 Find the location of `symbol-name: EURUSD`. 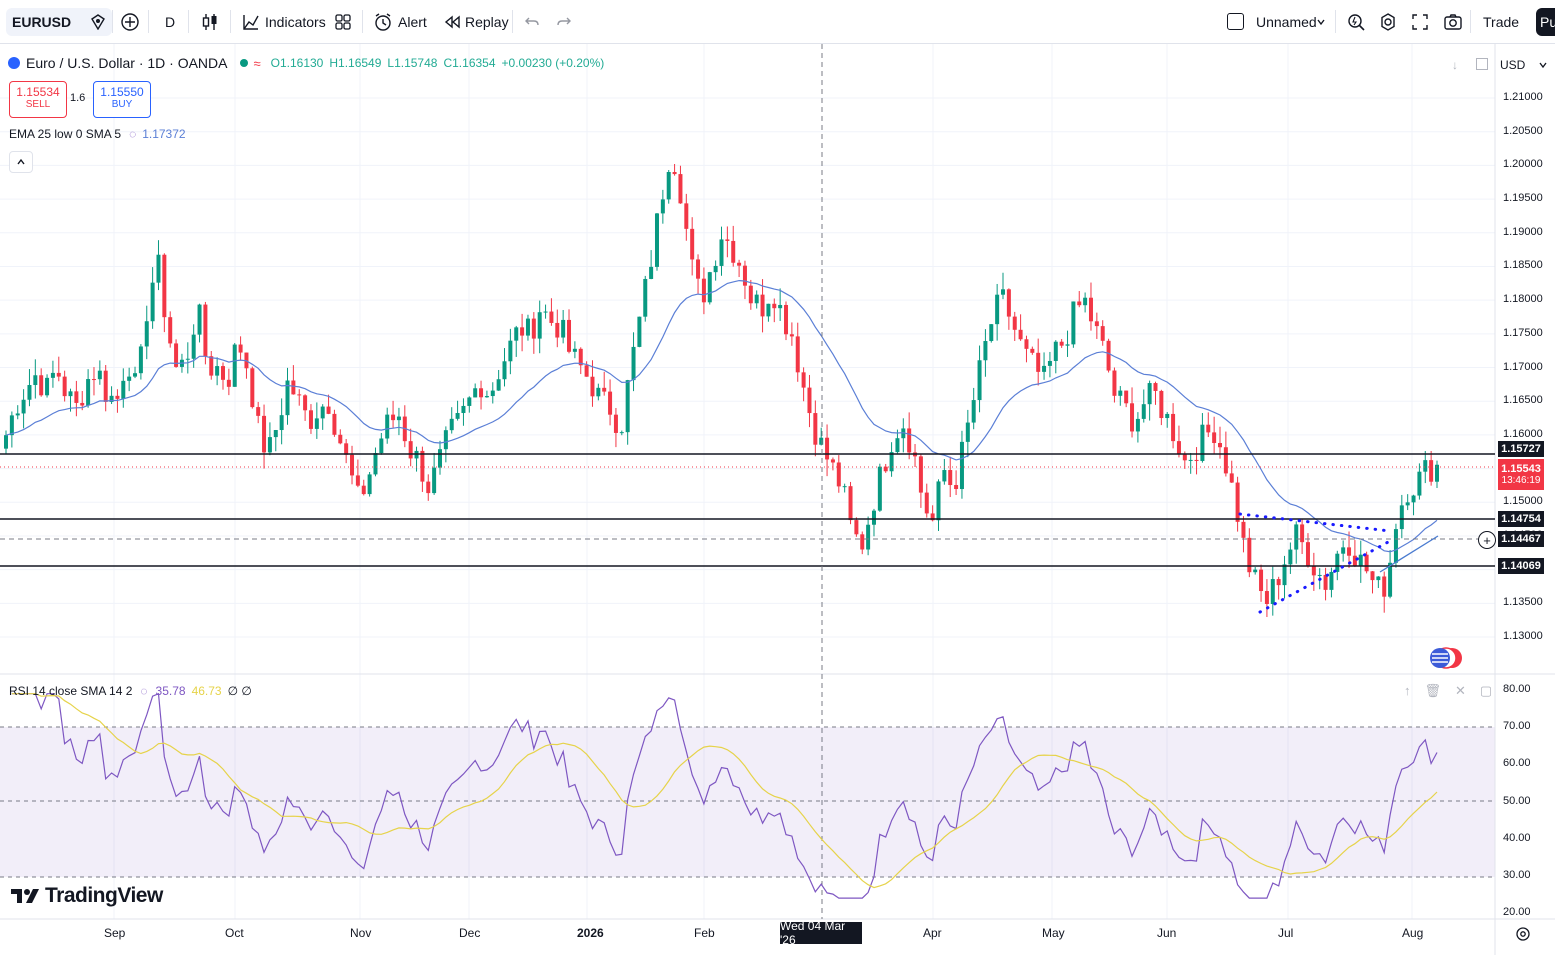

symbol-name: EURUSD is located at coordinates (42, 21).